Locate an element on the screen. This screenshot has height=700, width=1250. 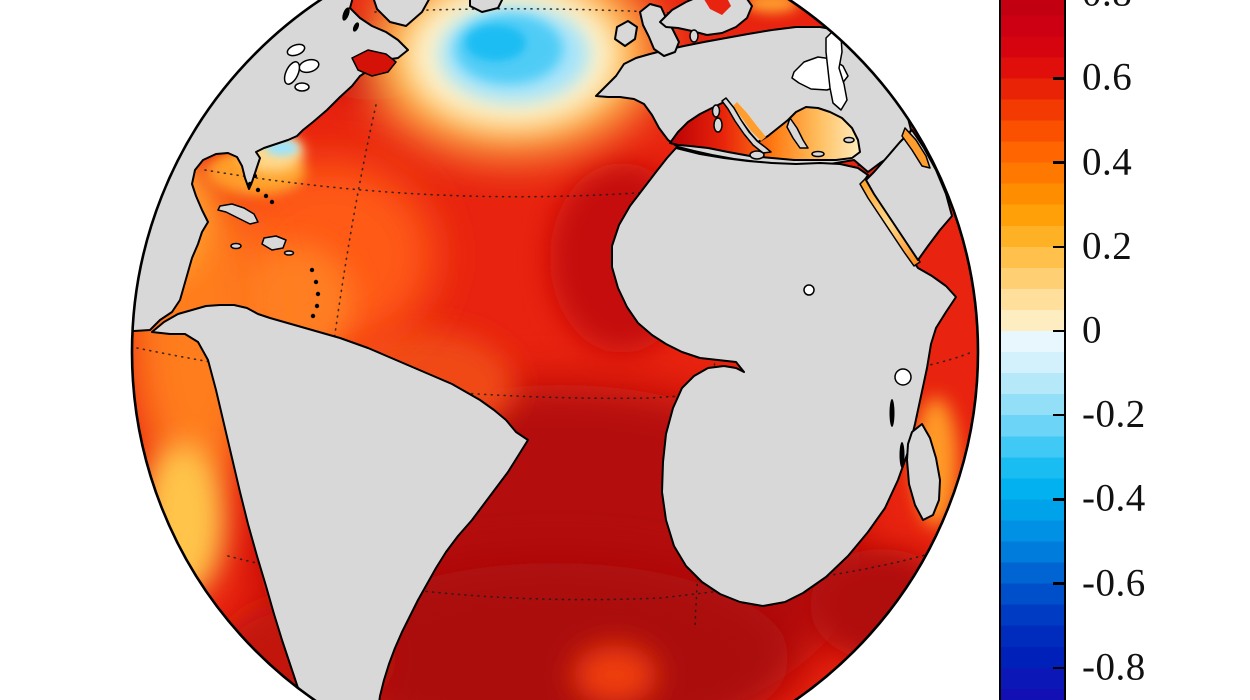
lake-victoria is located at coordinates (903, 377).